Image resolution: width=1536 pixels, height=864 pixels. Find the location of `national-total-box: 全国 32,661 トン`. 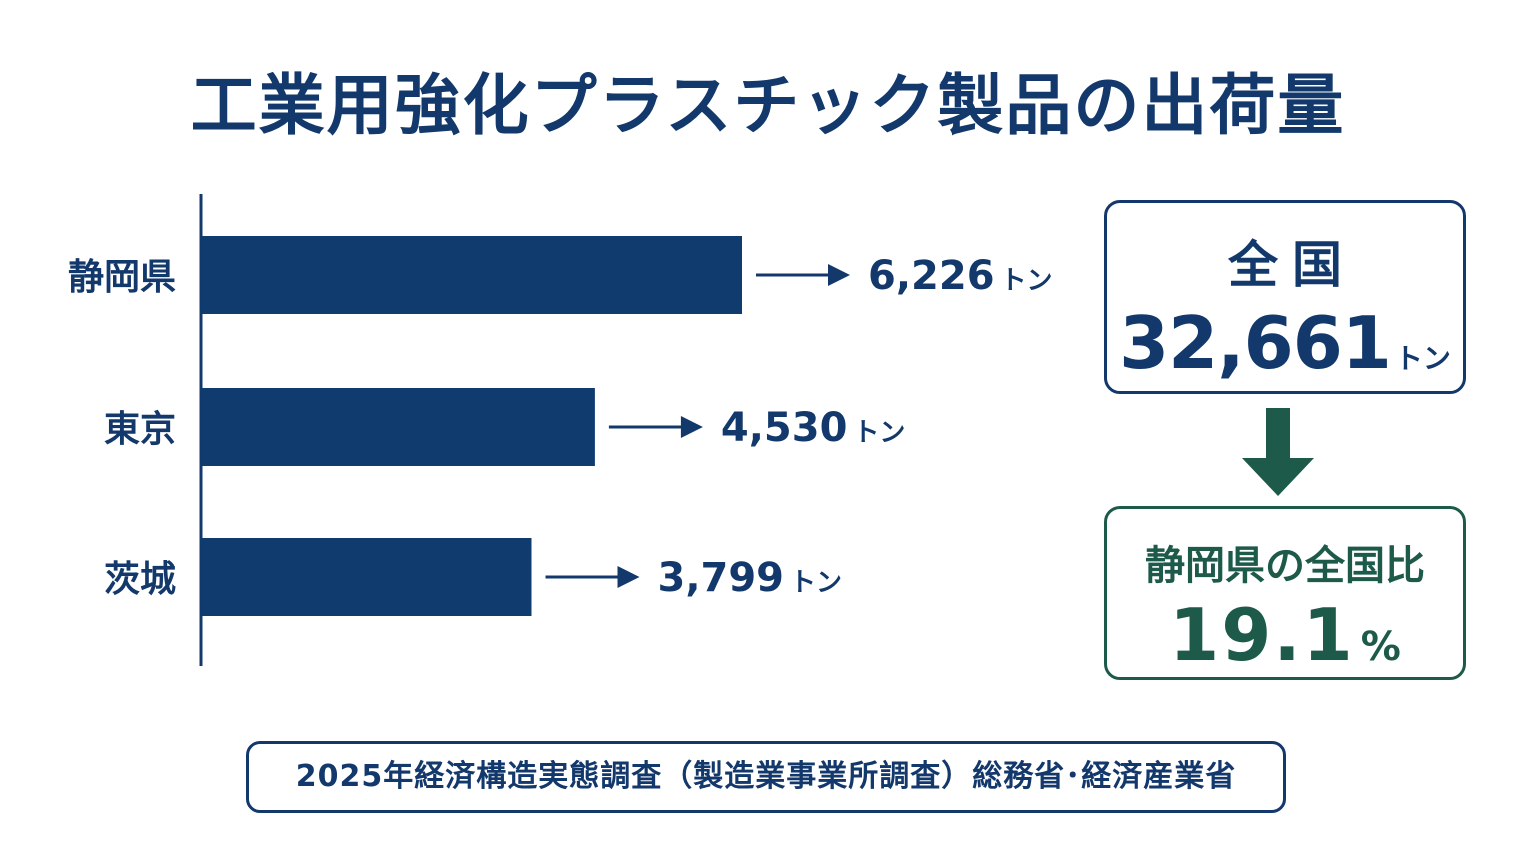

national-total-box: 全国 32,661 トン is located at coordinates (1285, 297).